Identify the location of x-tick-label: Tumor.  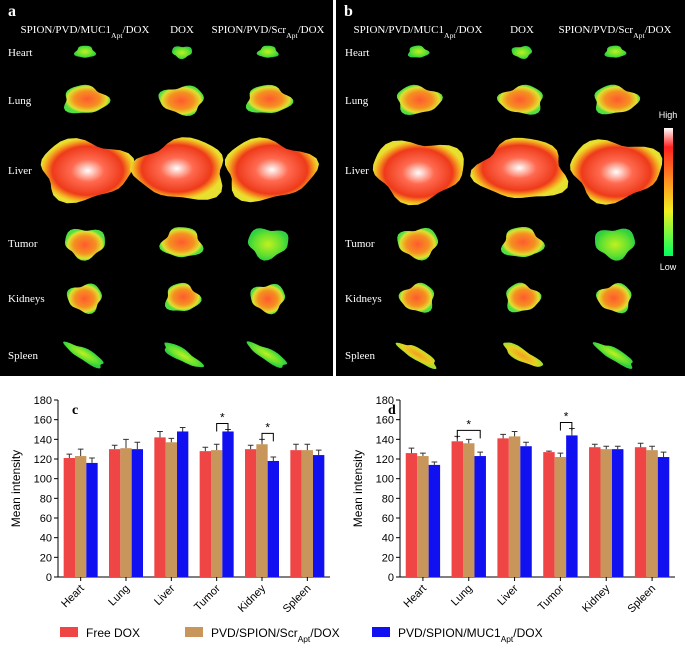
(551, 597).